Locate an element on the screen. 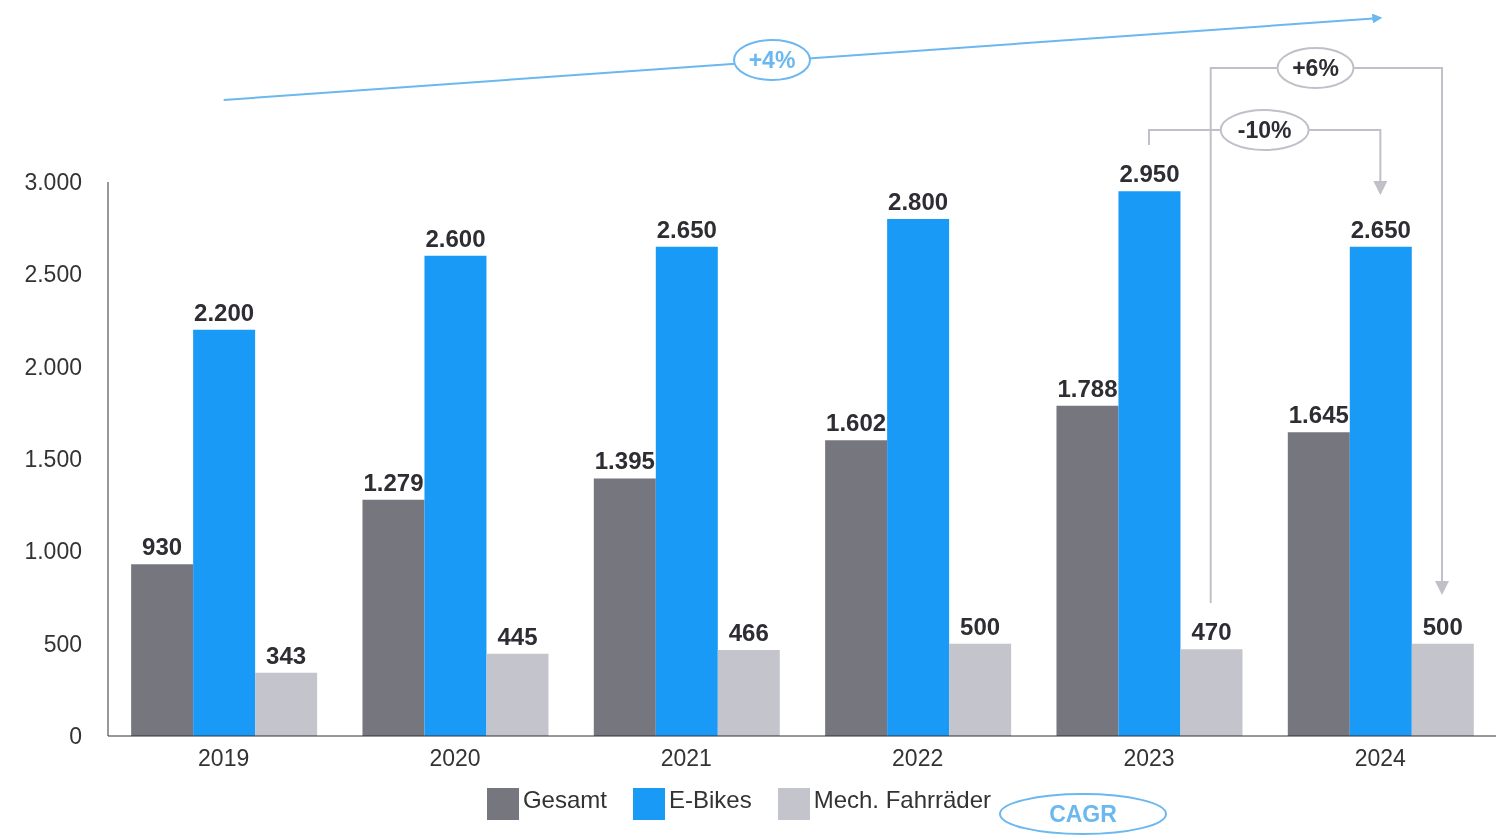 The height and width of the screenshot is (836, 1496). x-tick-label: 2024 is located at coordinates (1380, 758).